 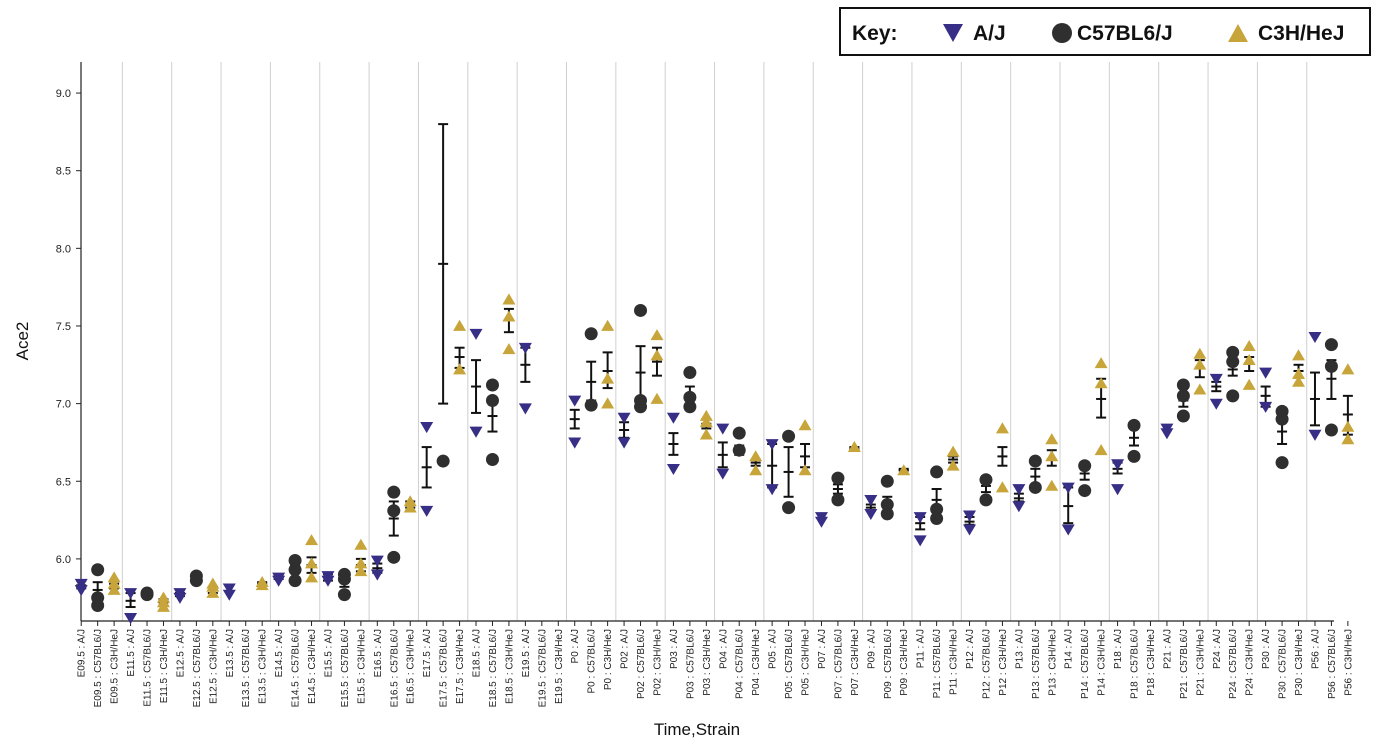 I want to click on y-tick-label: 6.0, so click(x=63, y=560).